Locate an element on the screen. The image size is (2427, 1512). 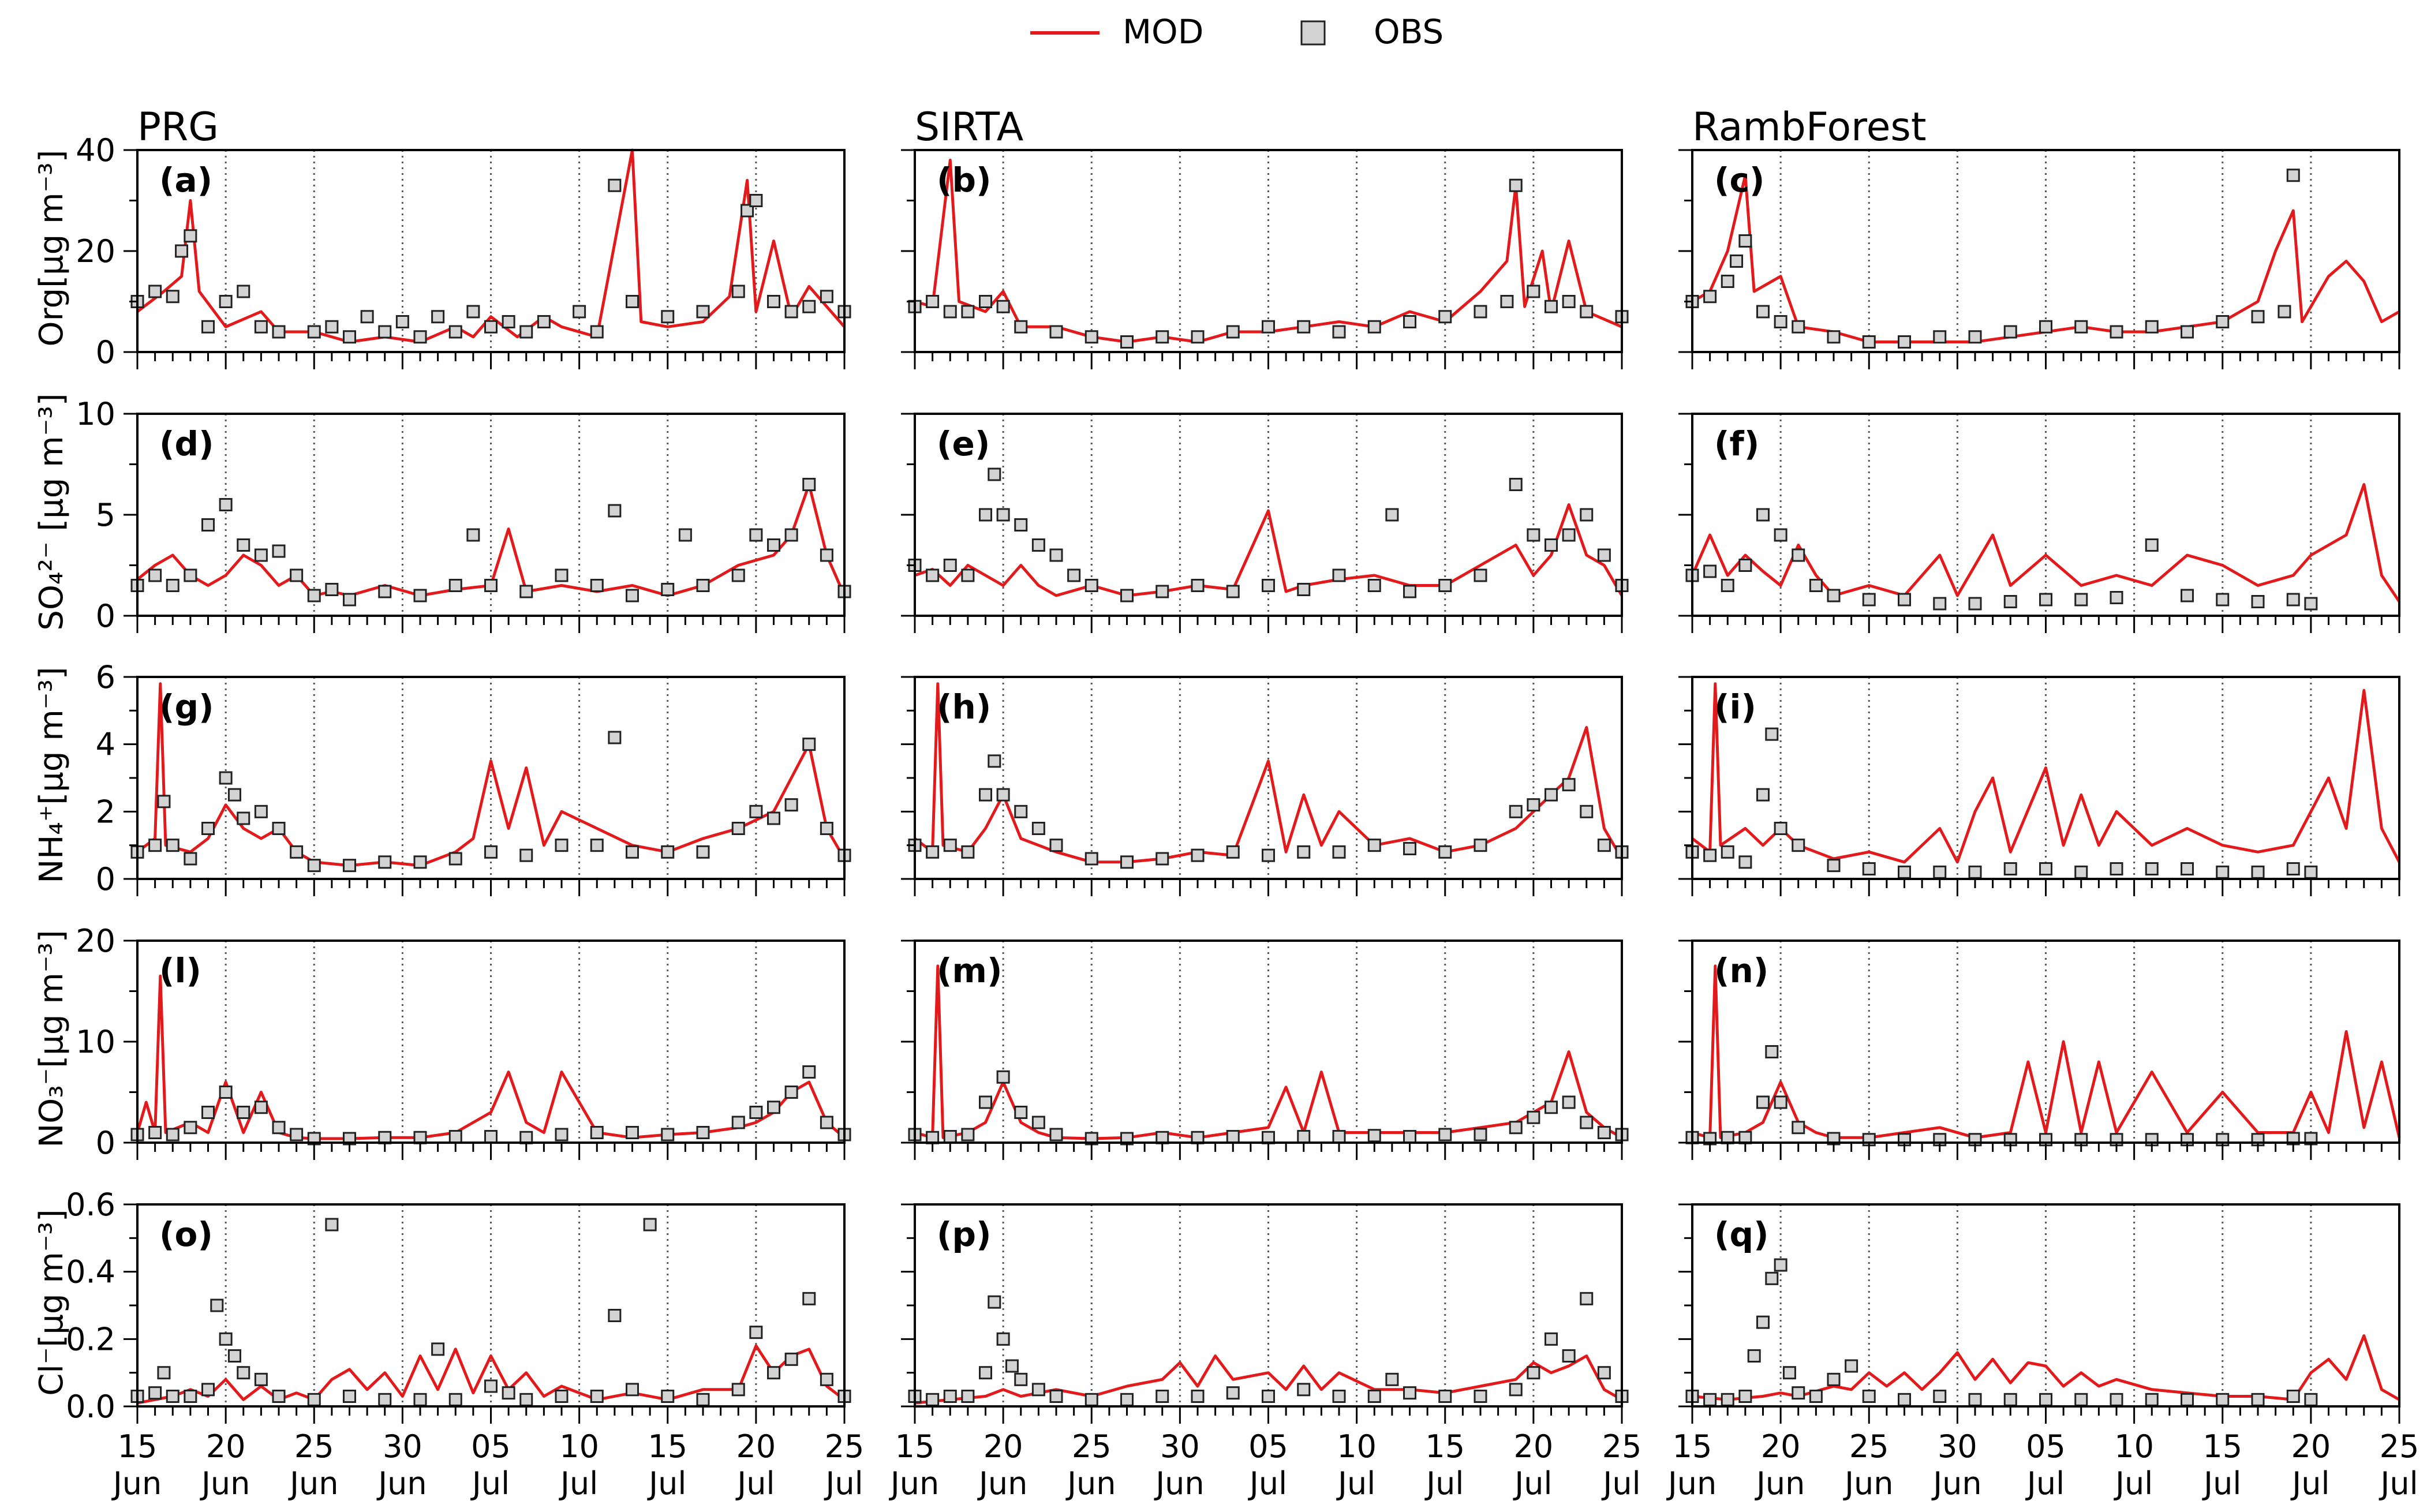
panel-label: (p) is located at coordinates (964, 1235).